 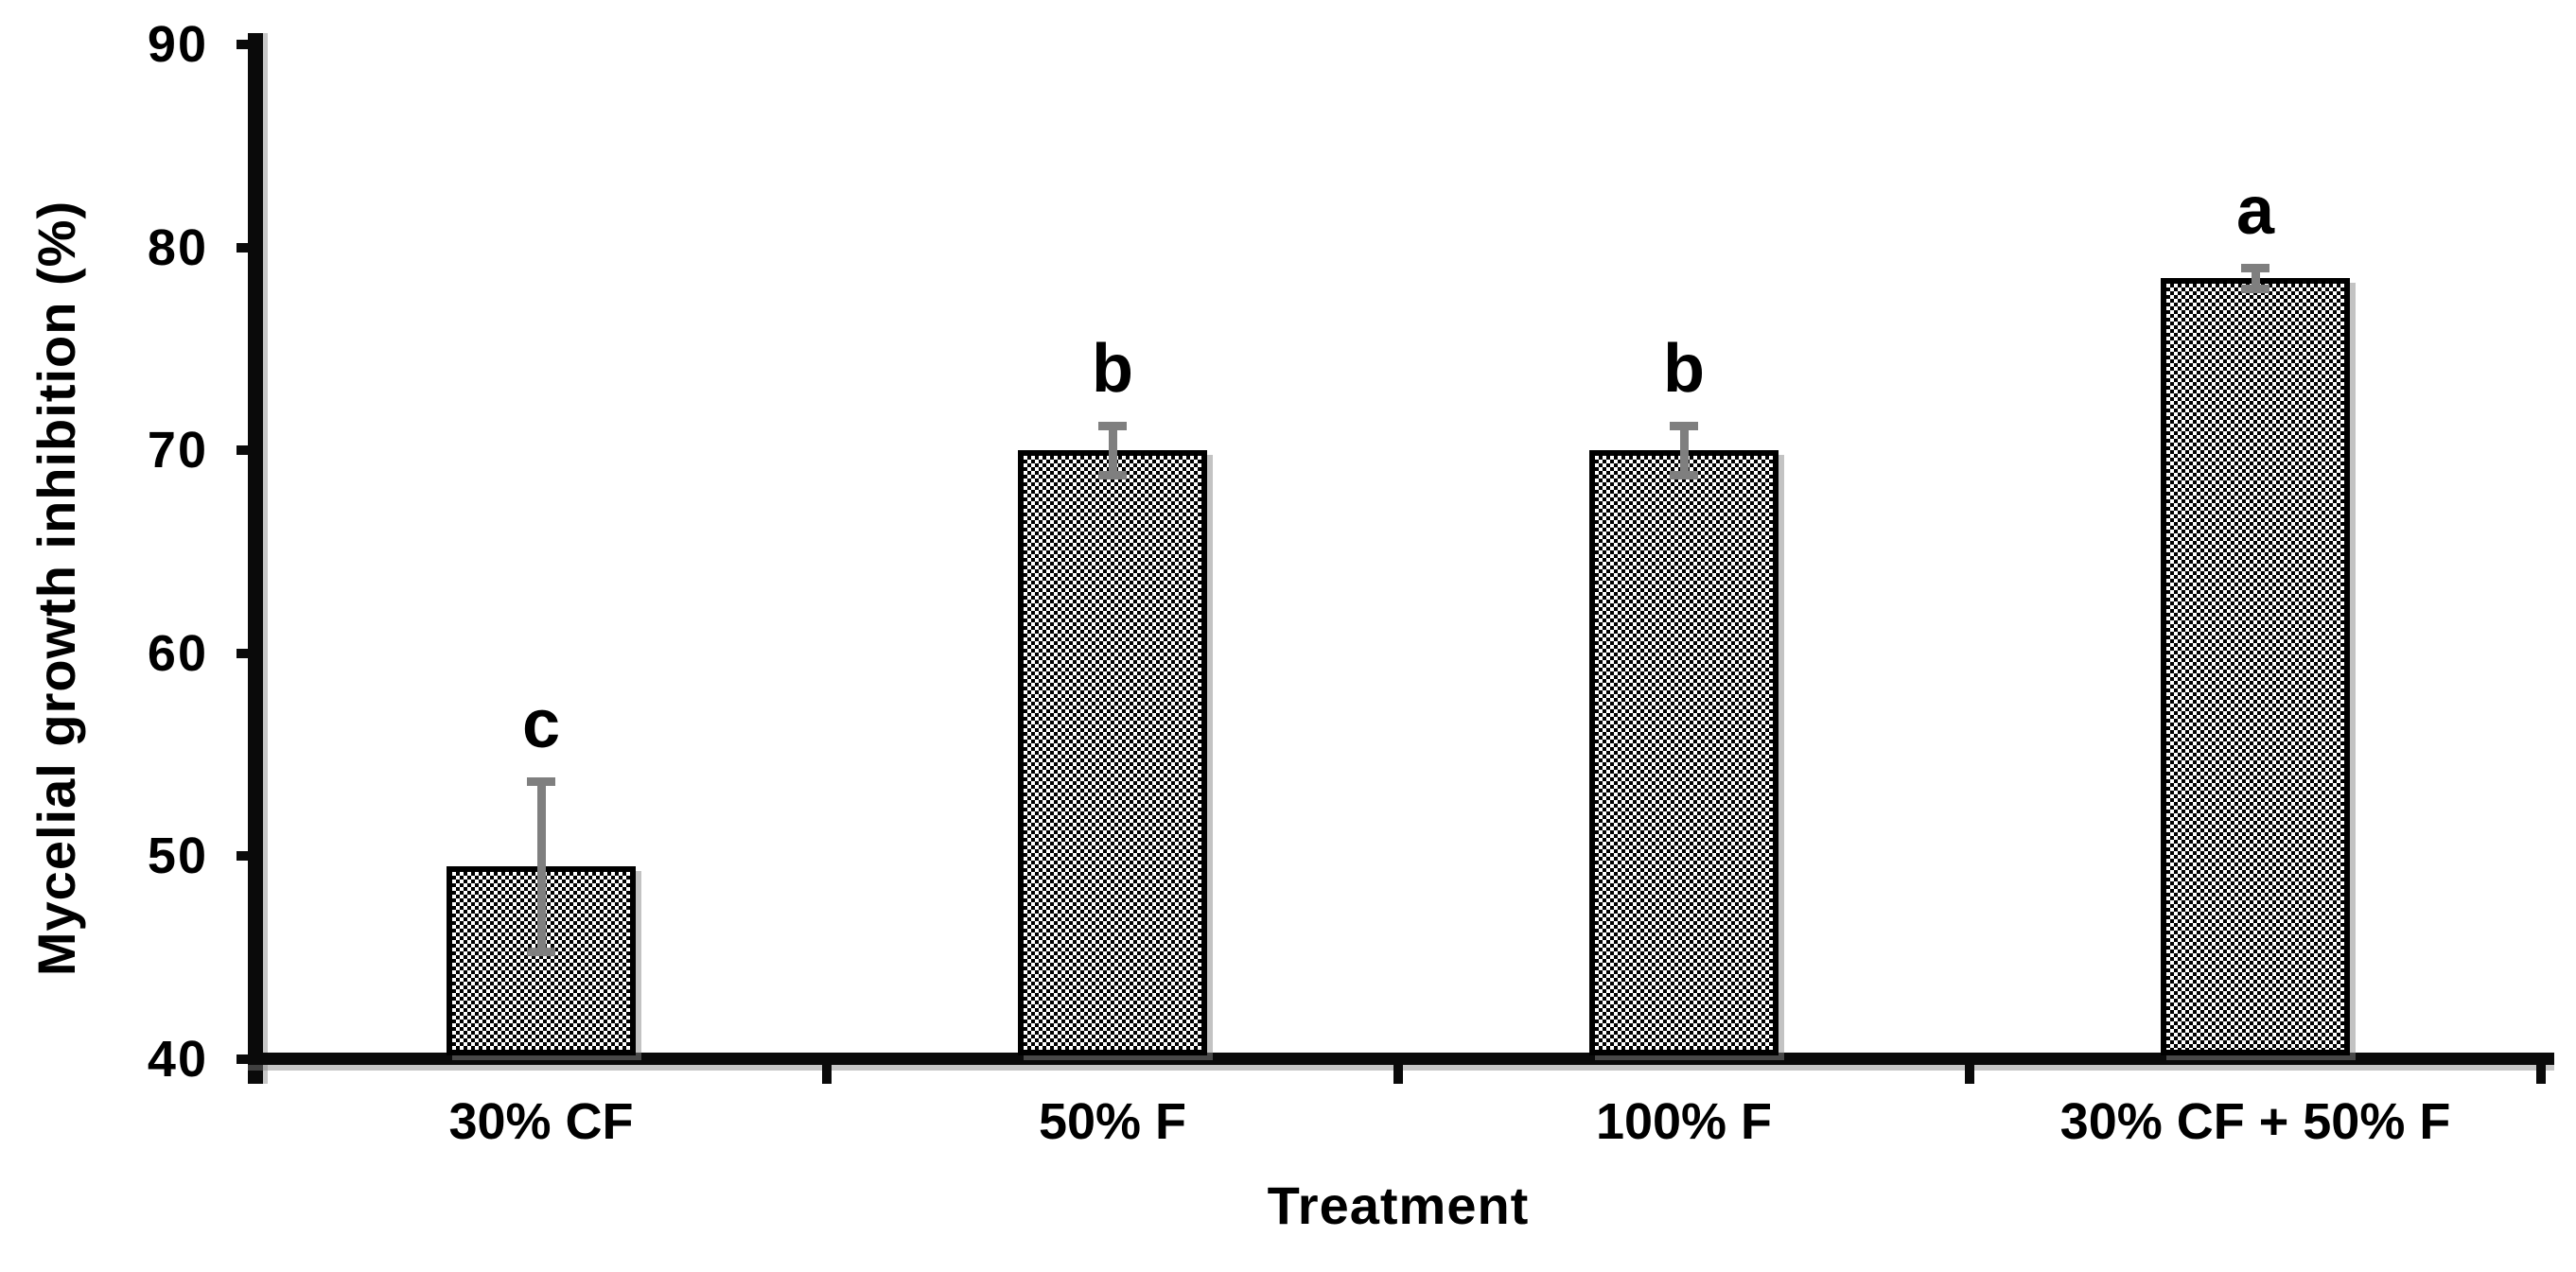 What do you see at coordinates (177, 247) in the screenshot?
I see `y-tick-label: 80` at bounding box center [177, 247].